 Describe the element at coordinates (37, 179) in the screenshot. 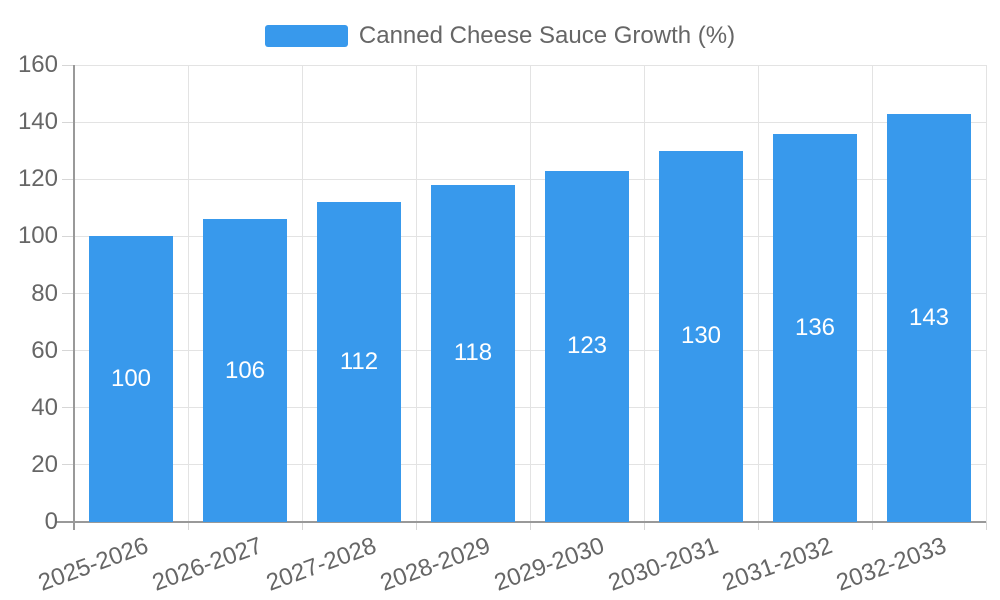

I see `y-tick-label: 120` at that location.